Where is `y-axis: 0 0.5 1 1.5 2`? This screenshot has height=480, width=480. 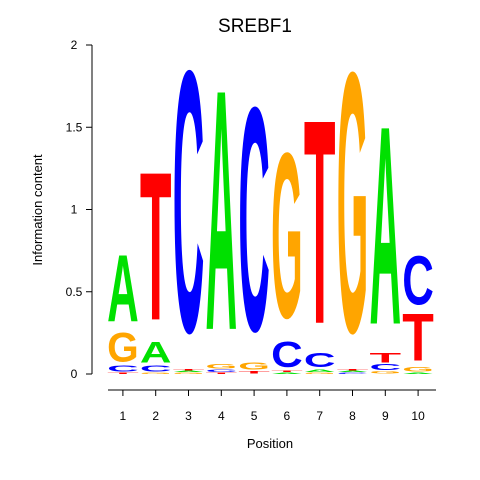 y-axis: 0 0.5 1 1.5 2 is located at coordinates (79, 209).